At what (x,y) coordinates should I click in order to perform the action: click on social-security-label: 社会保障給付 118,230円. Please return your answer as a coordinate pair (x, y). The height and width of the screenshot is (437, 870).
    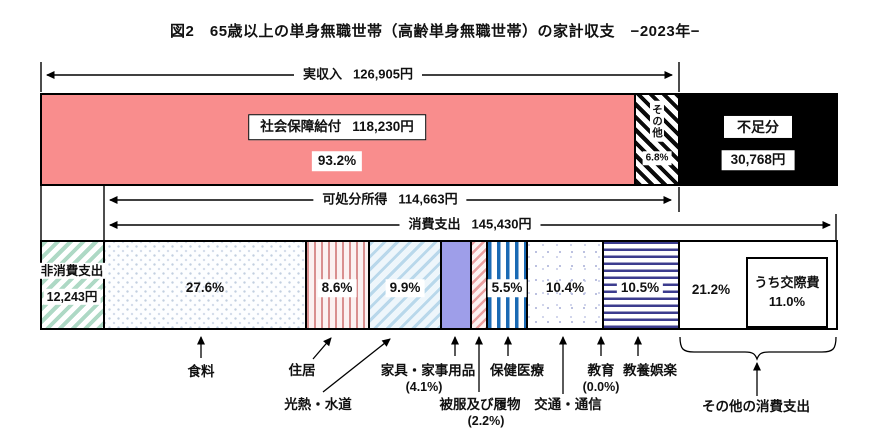
    Looking at the image, I should click on (337, 127).